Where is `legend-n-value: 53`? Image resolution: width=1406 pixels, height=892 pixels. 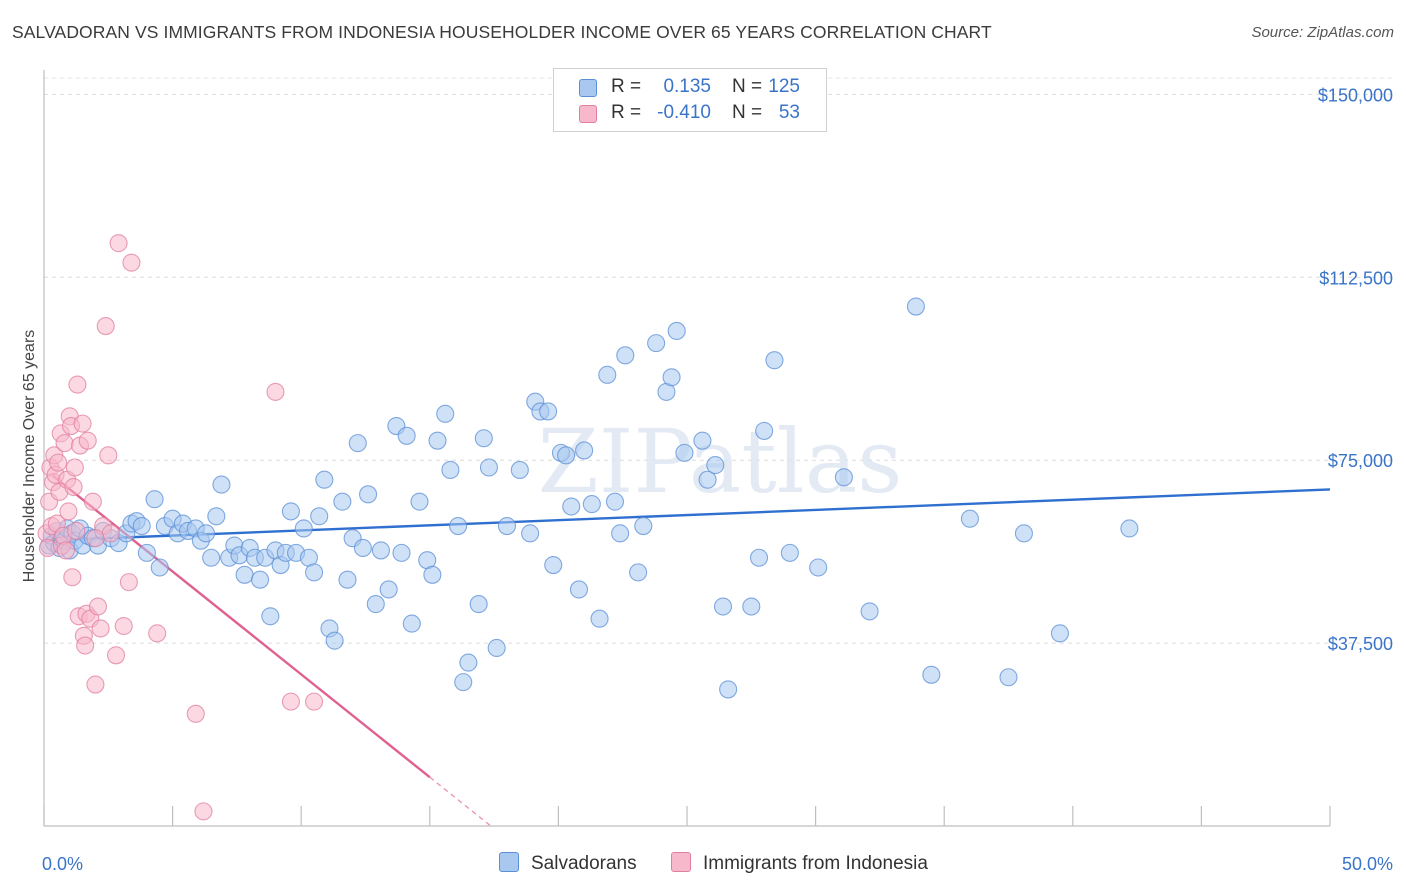
legend-n-value: 53 is located at coordinates (789, 112).